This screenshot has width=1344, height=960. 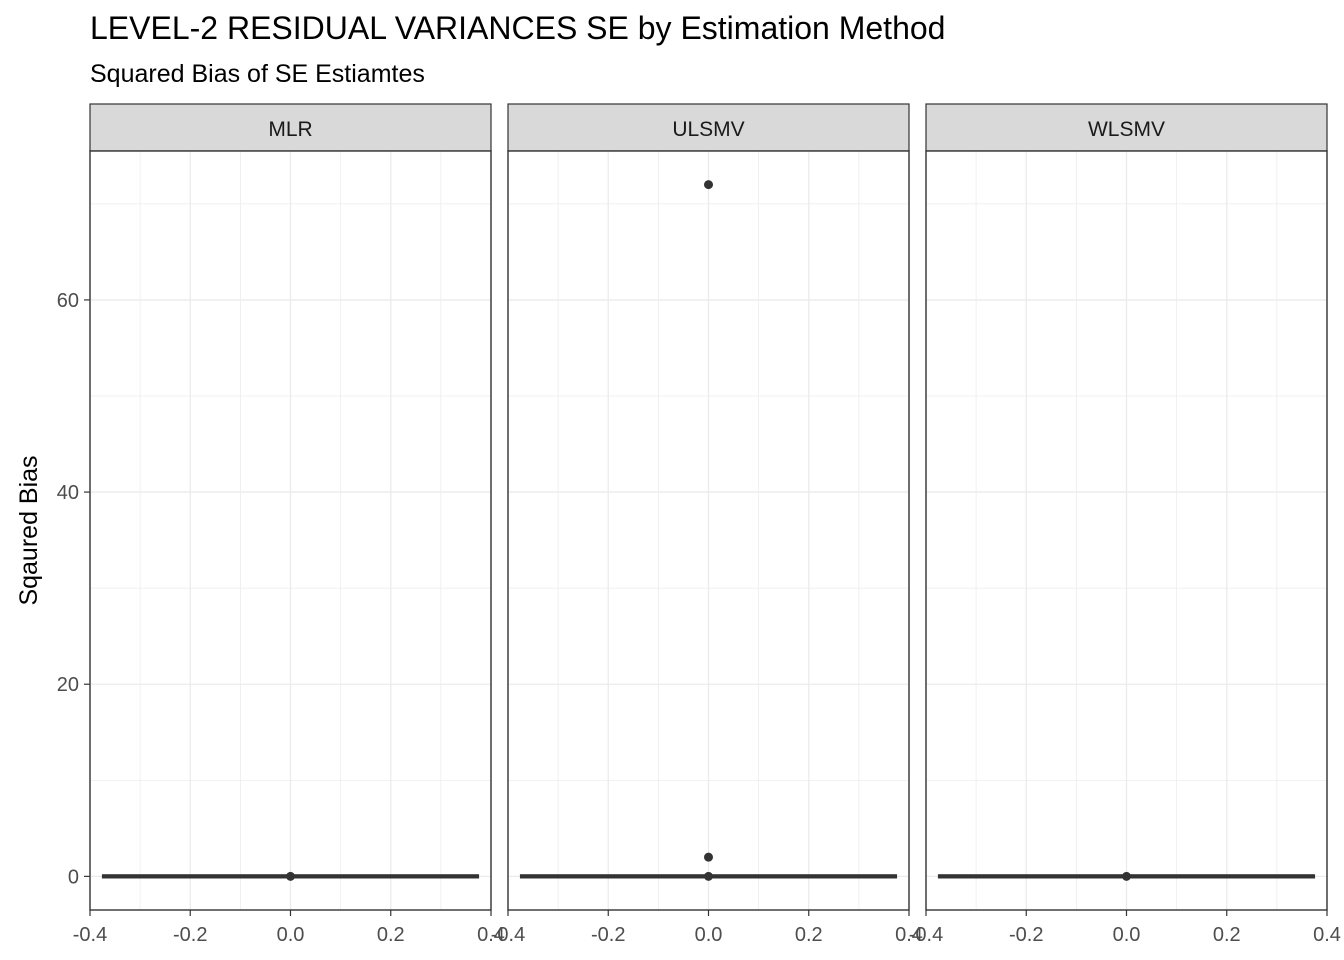 I want to click on facet-strip-label: MLR, so click(x=290, y=129).